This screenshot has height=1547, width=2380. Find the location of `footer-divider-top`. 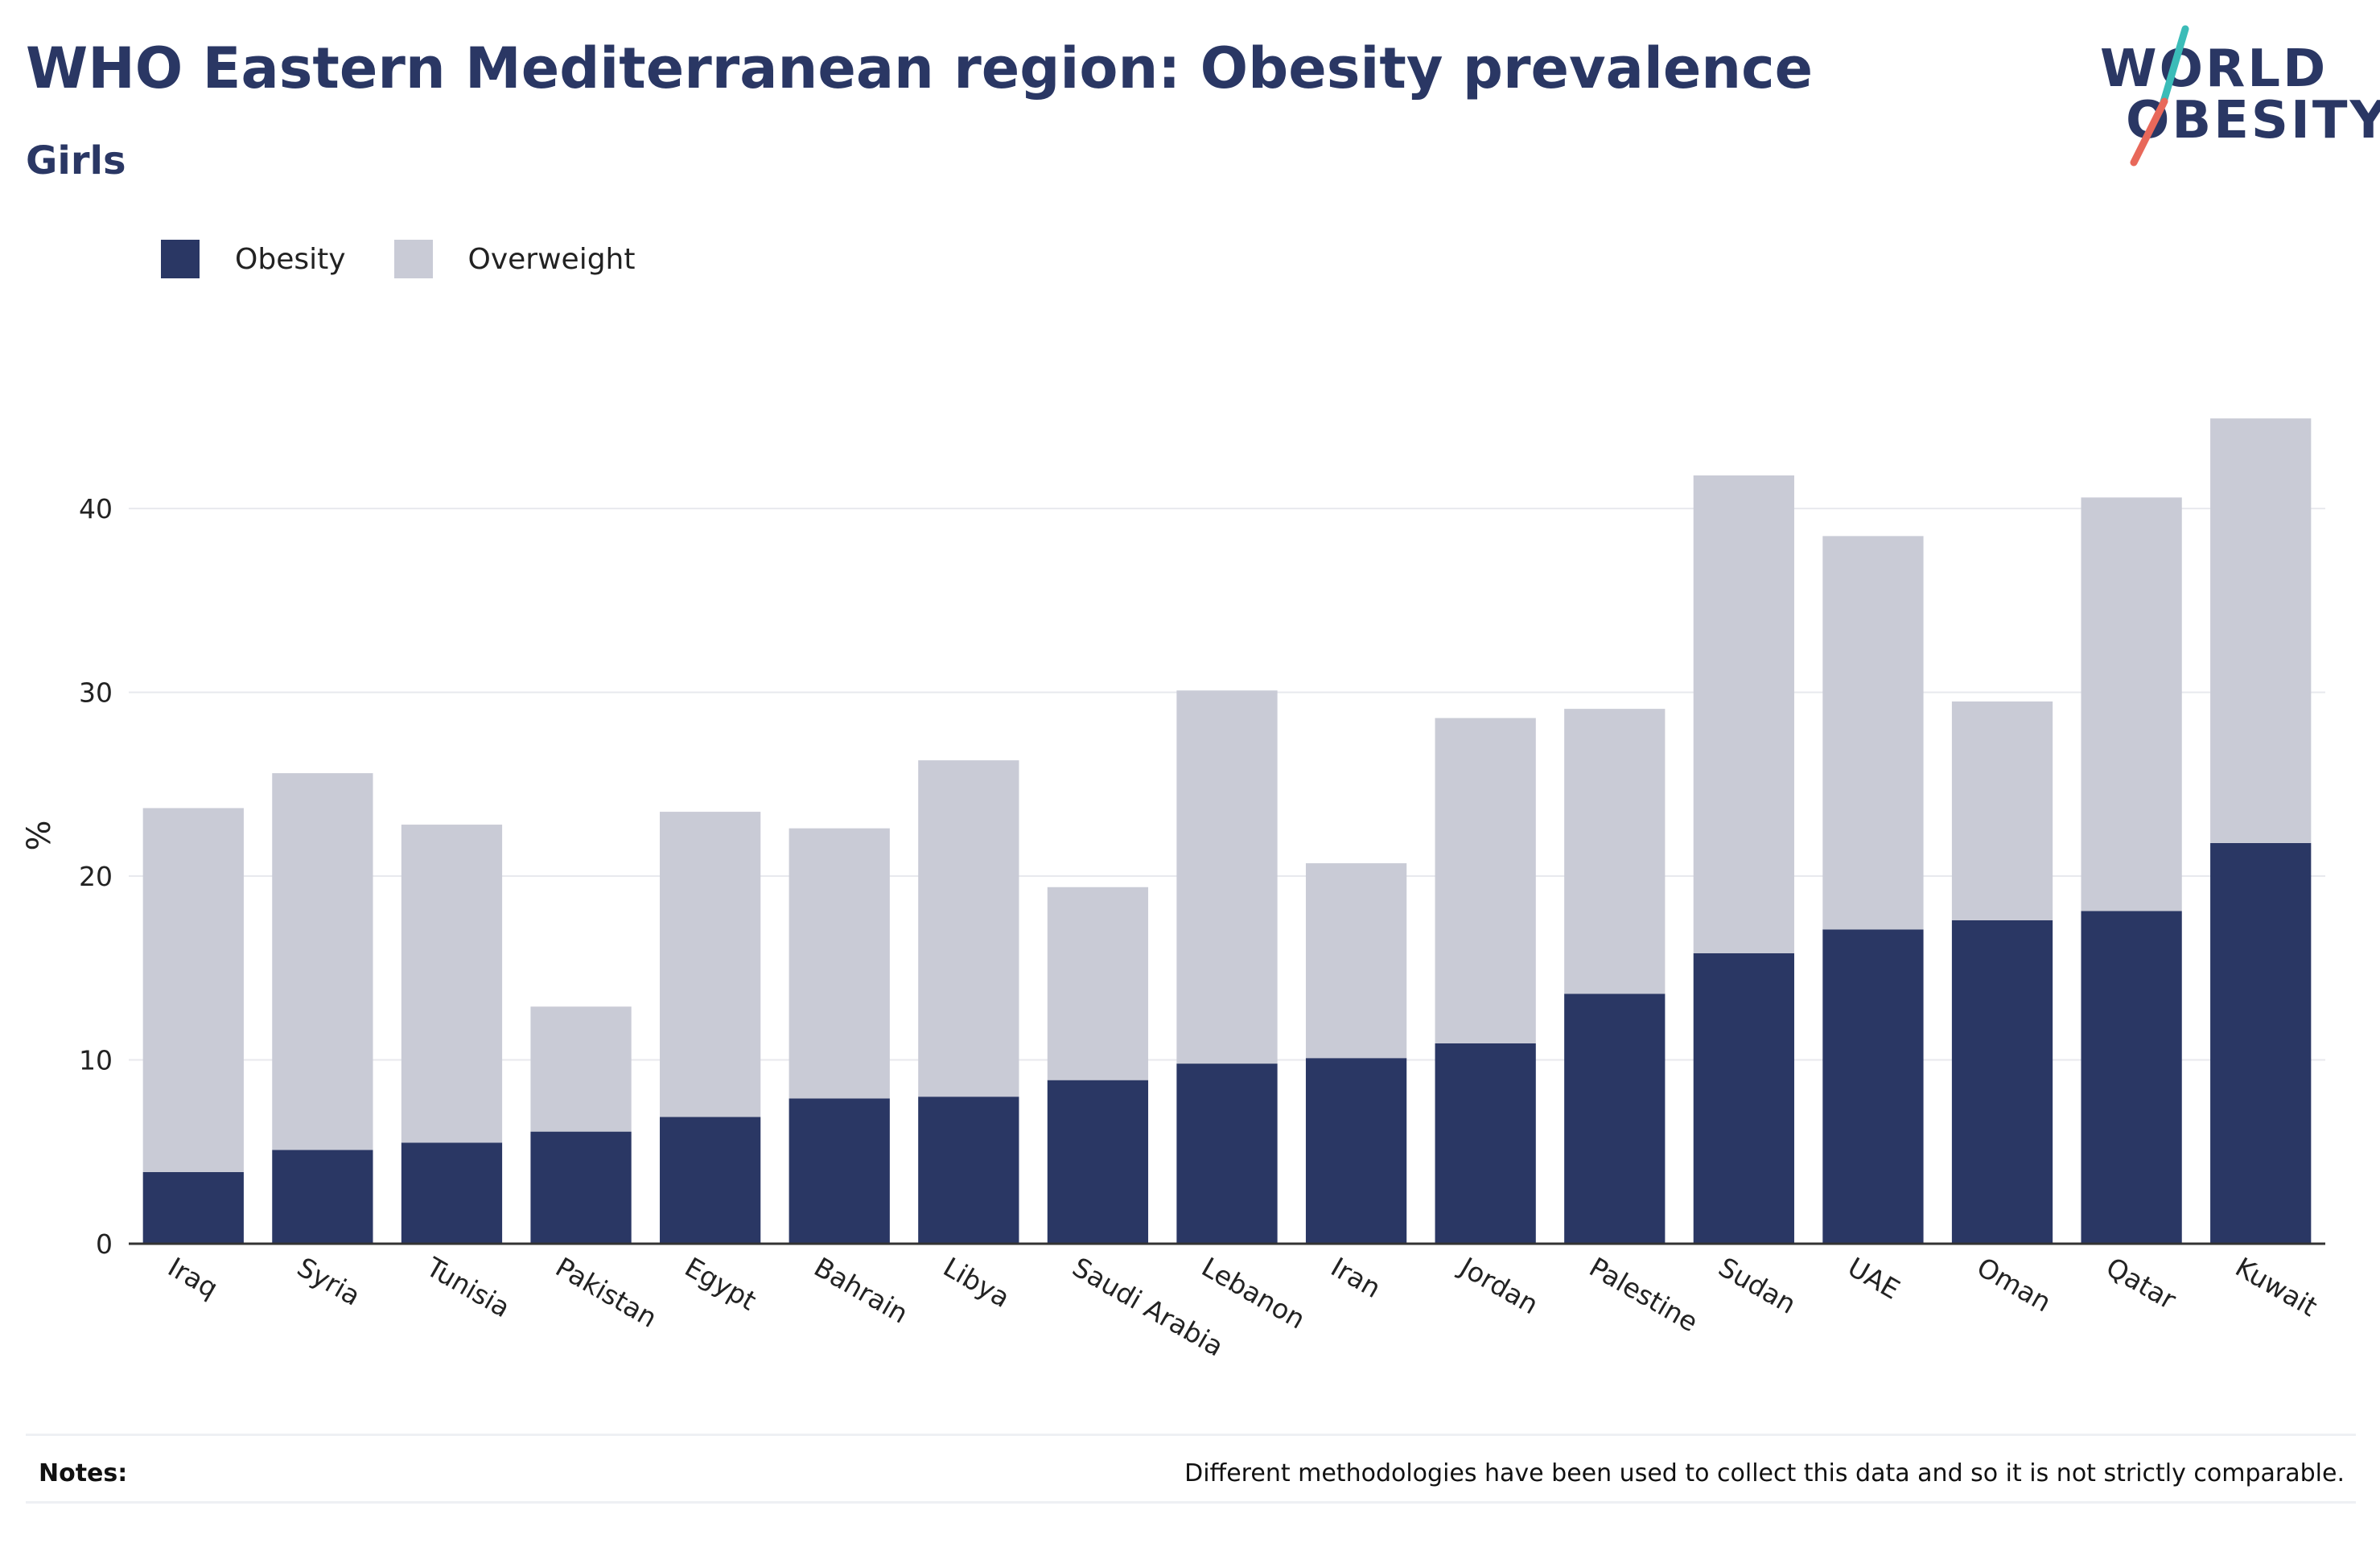

footer-divider-top is located at coordinates (1191, 1435).